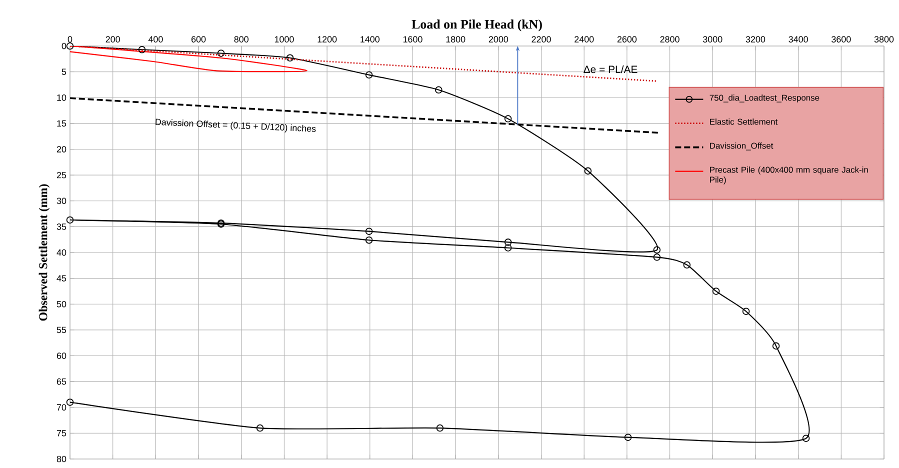  Describe the element at coordinates (456, 39) in the screenshot. I see `x-tick-label: 1800` at that location.